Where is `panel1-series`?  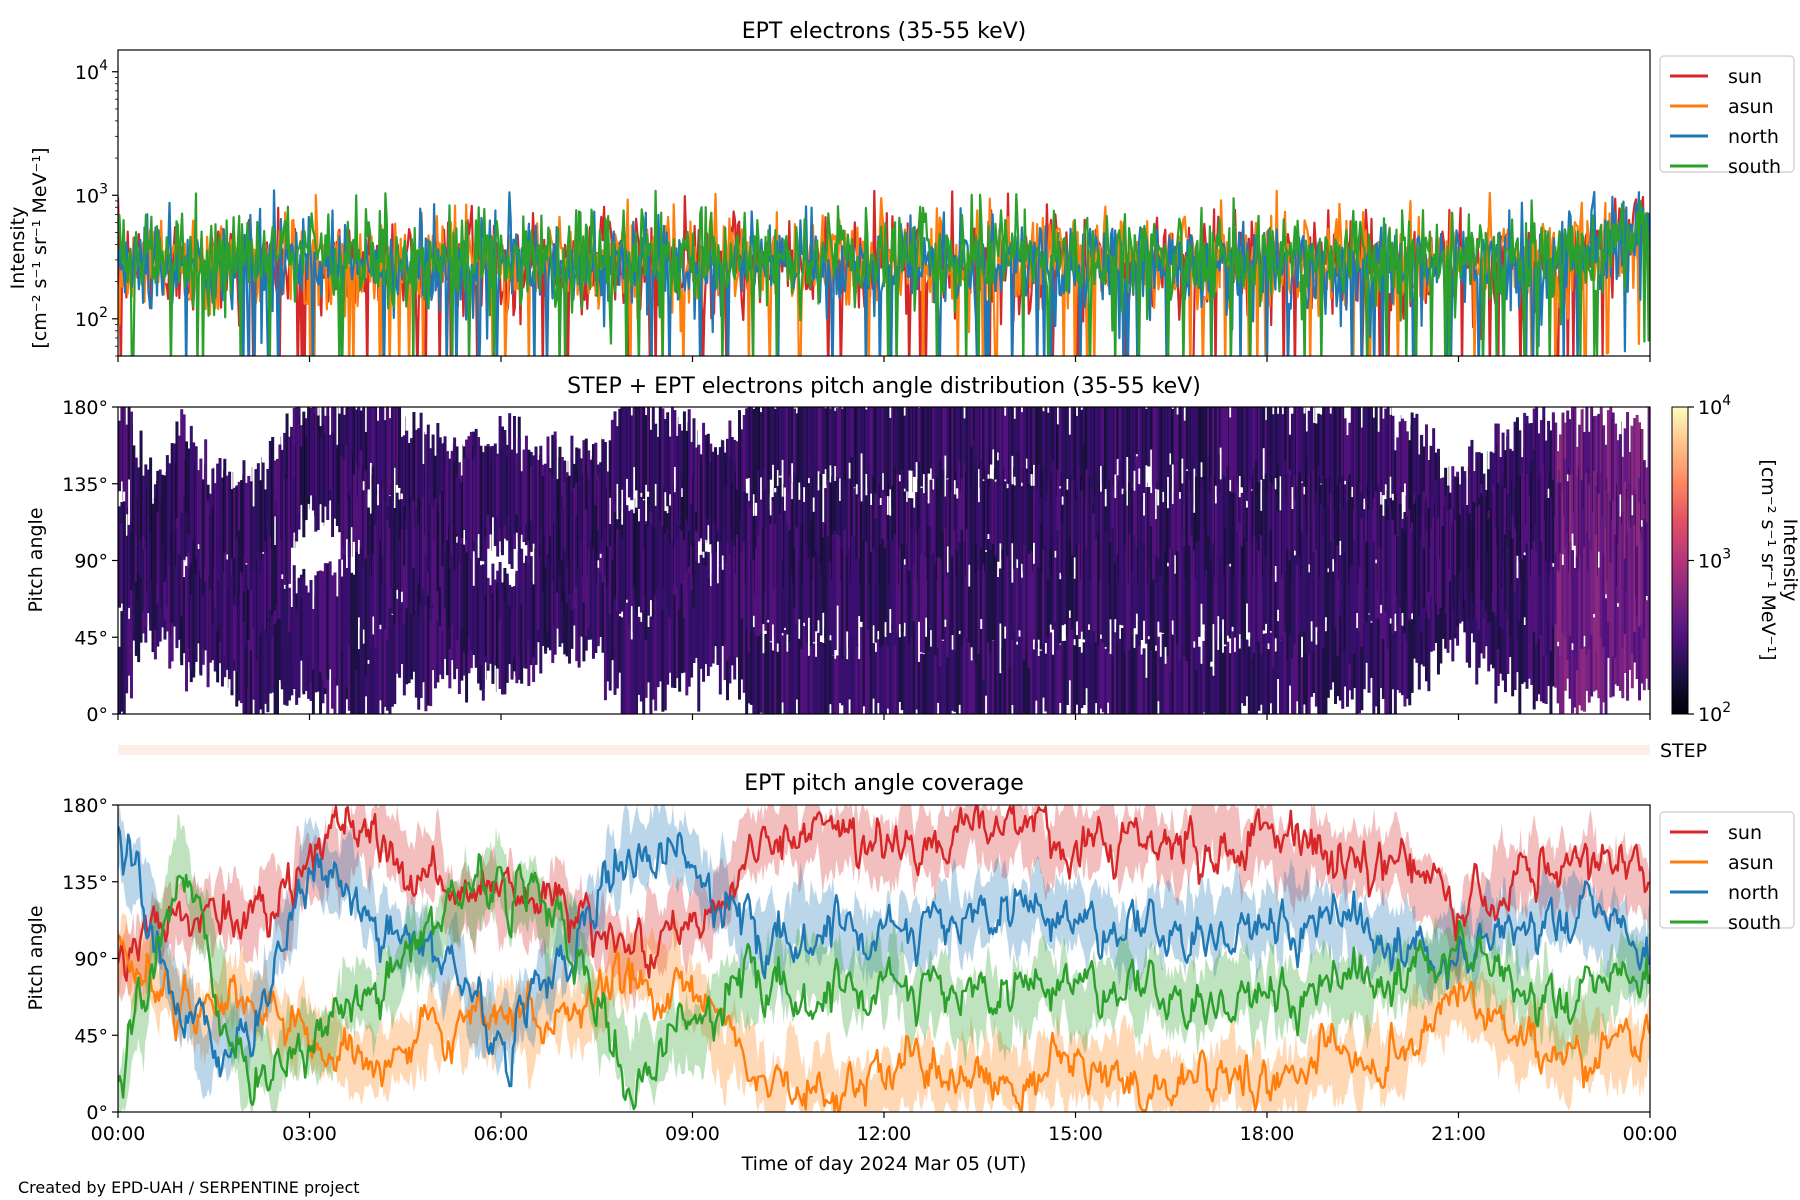
panel1-series is located at coordinates (884, 272).